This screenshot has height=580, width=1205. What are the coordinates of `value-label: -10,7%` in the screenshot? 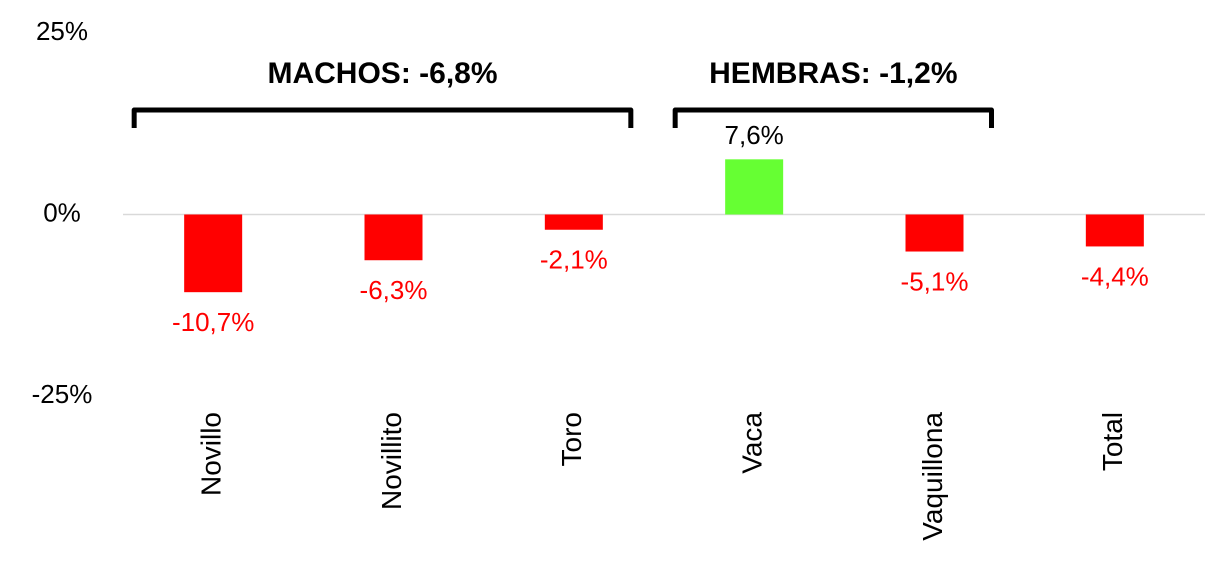 It's located at (213, 322).